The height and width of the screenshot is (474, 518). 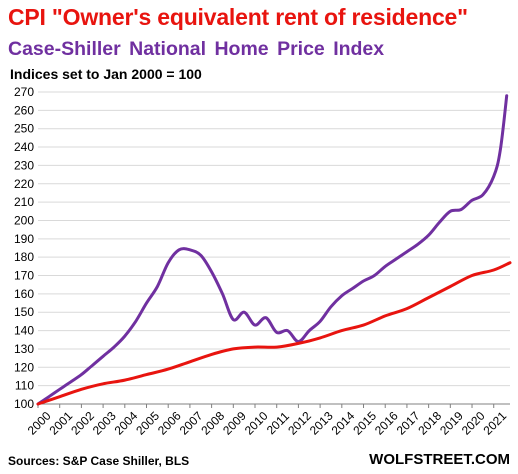 I want to click on x-tick-label: 2013, so click(x=321, y=423).